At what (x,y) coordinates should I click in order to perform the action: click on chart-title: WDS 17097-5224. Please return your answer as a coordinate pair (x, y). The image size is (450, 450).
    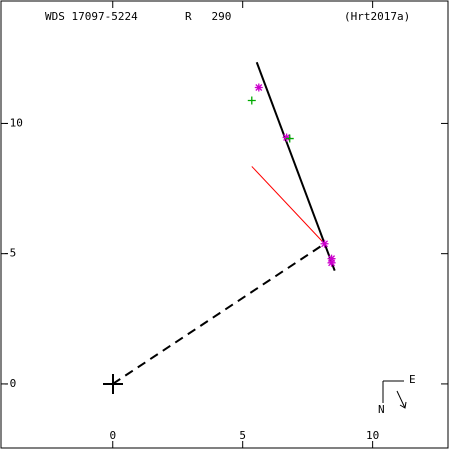
    Looking at the image, I should click on (91, 16).